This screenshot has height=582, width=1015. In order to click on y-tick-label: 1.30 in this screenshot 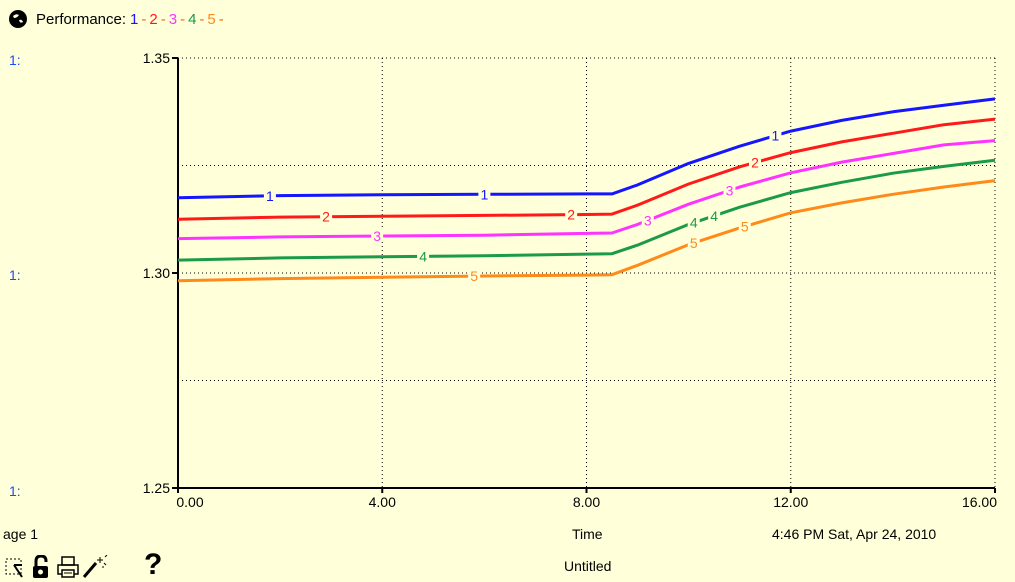, I will do `click(156, 273)`.